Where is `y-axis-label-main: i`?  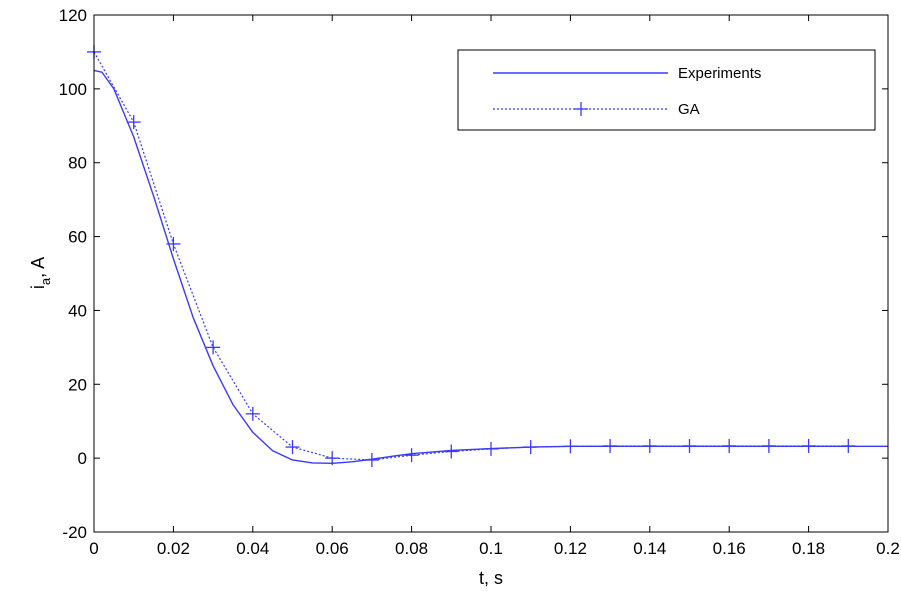
y-axis-label-main: i is located at coordinates (38, 287).